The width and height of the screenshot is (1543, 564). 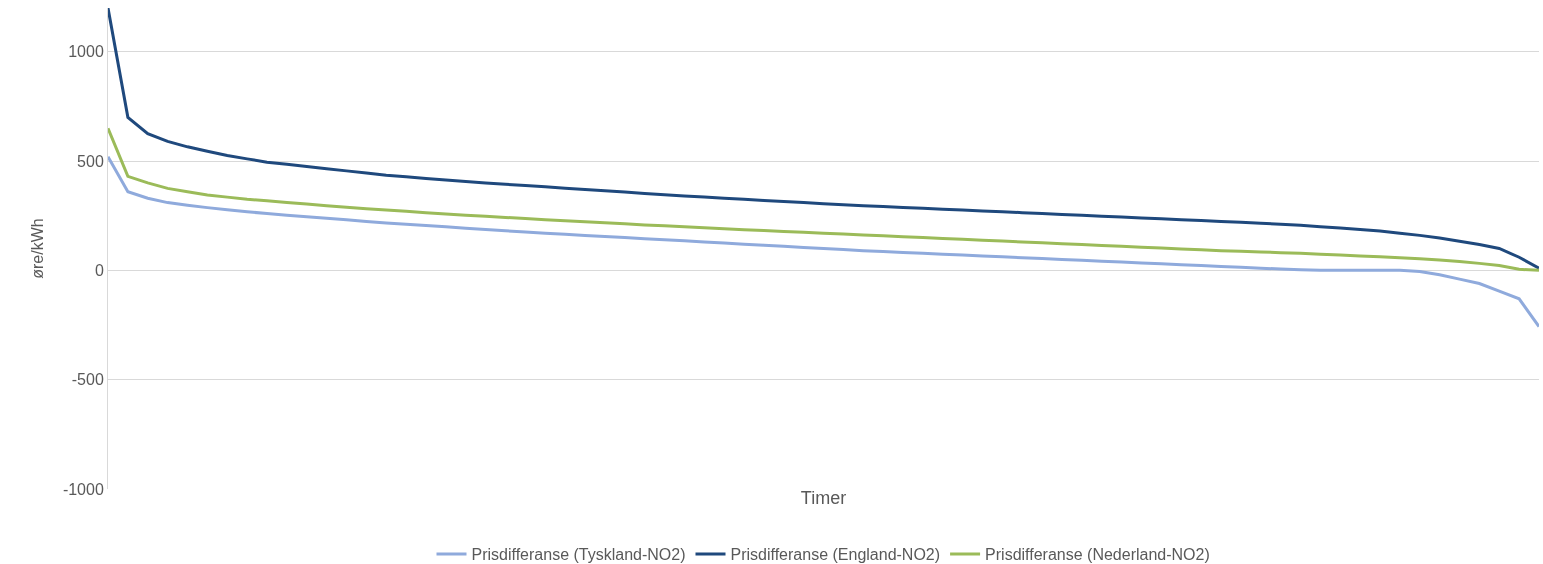 What do you see at coordinates (578, 555) in the screenshot?
I see `legend-label: Prisdifferanse (Tyskland-NO2)` at bounding box center [578, 555].